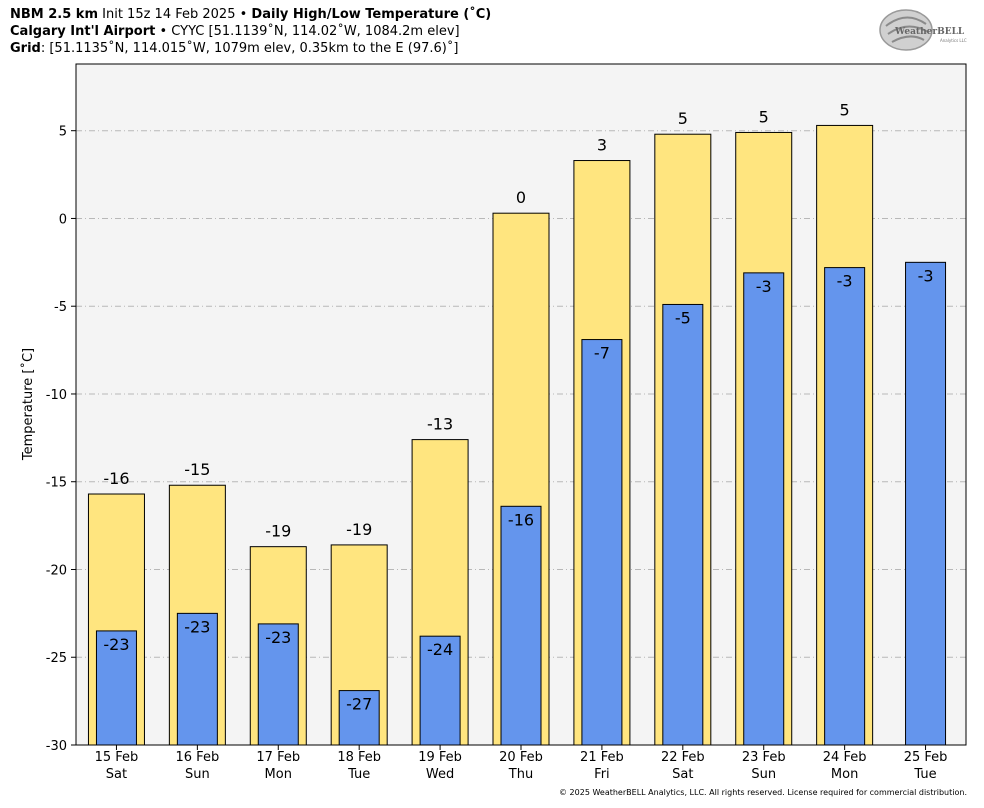 This screenshot has width=984, height=808. What do you see at coordinates (521, 197) in the screenshot?
I see `high-label: 0` at bounding box center [521, 197].